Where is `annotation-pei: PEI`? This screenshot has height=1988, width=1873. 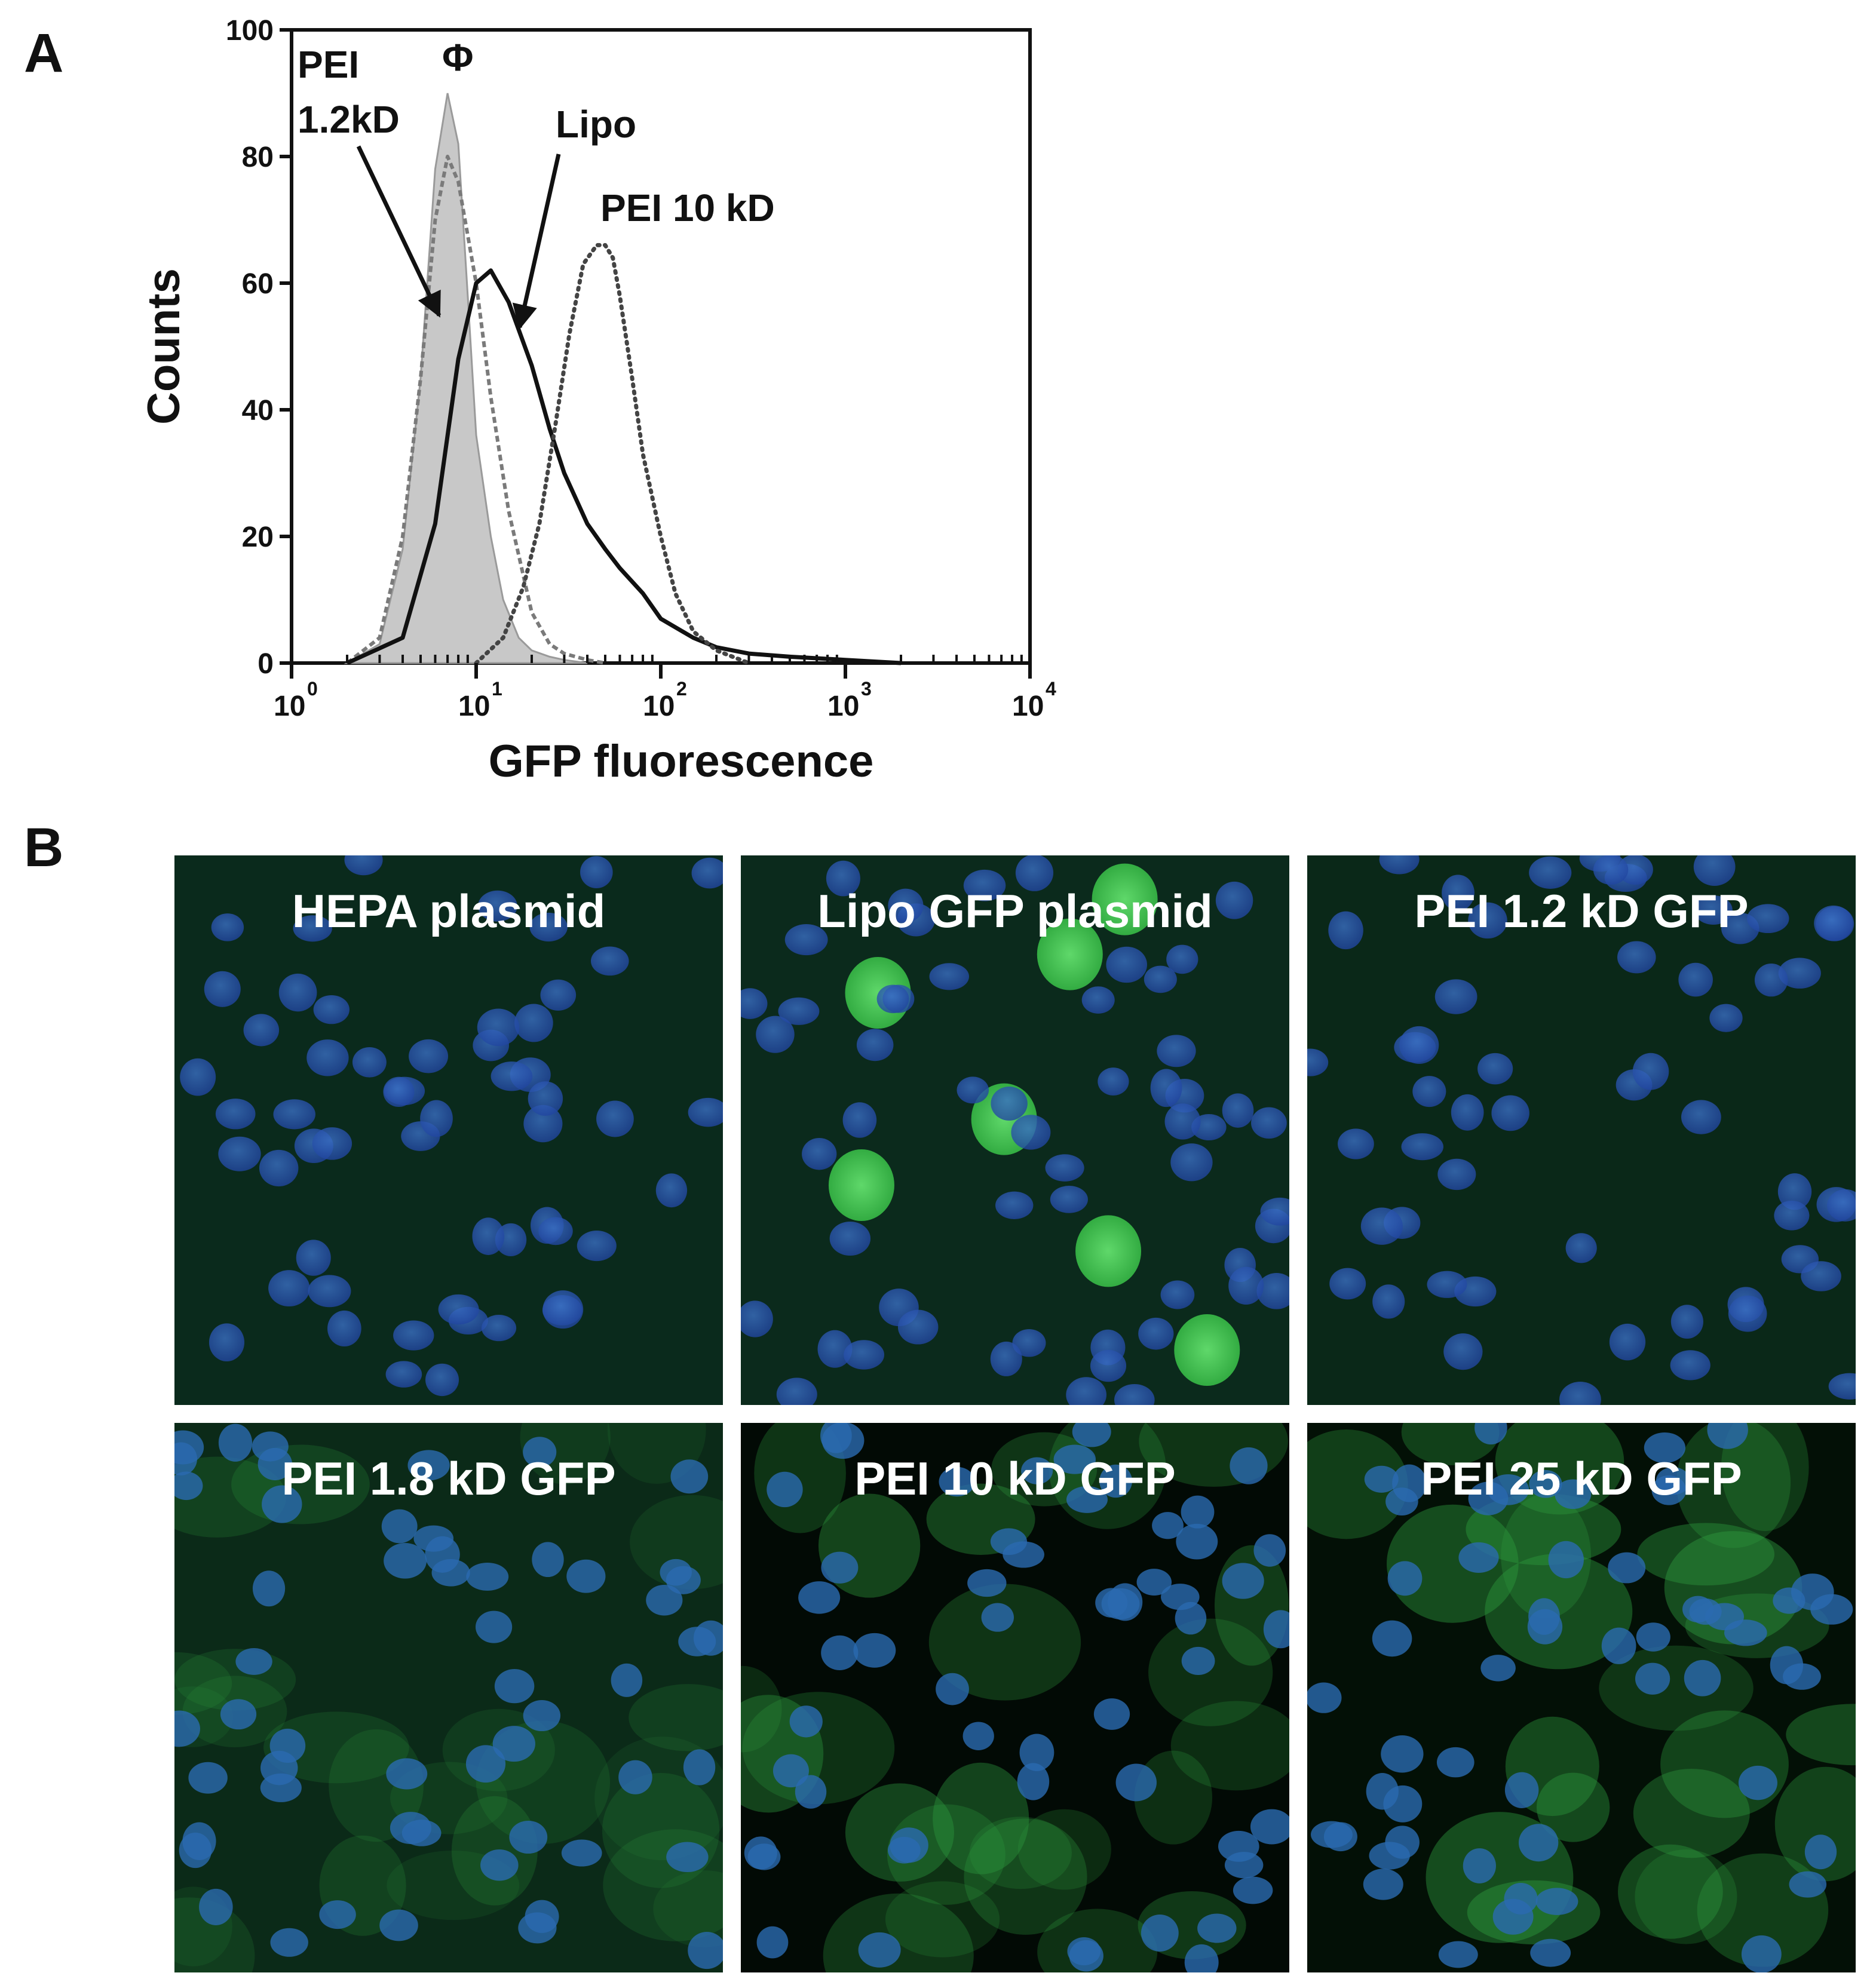 annotation-pei: PEI is located at coordinates (328, 64).